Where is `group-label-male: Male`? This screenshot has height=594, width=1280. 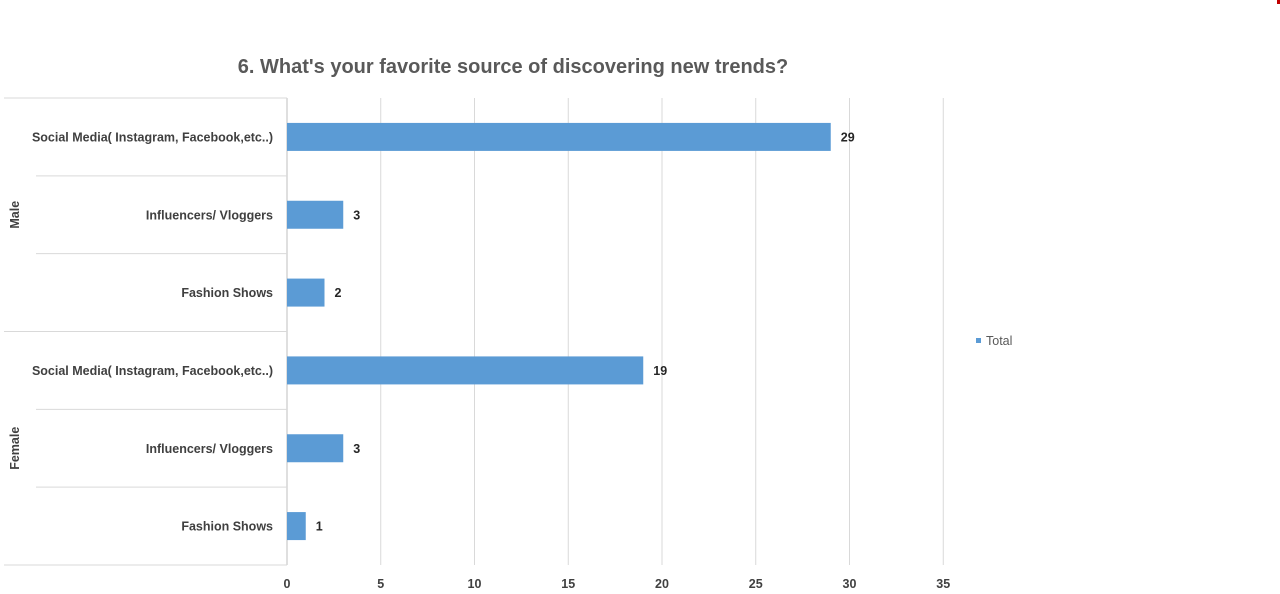
group-label-male: Male is located at coordinates (15, 215).